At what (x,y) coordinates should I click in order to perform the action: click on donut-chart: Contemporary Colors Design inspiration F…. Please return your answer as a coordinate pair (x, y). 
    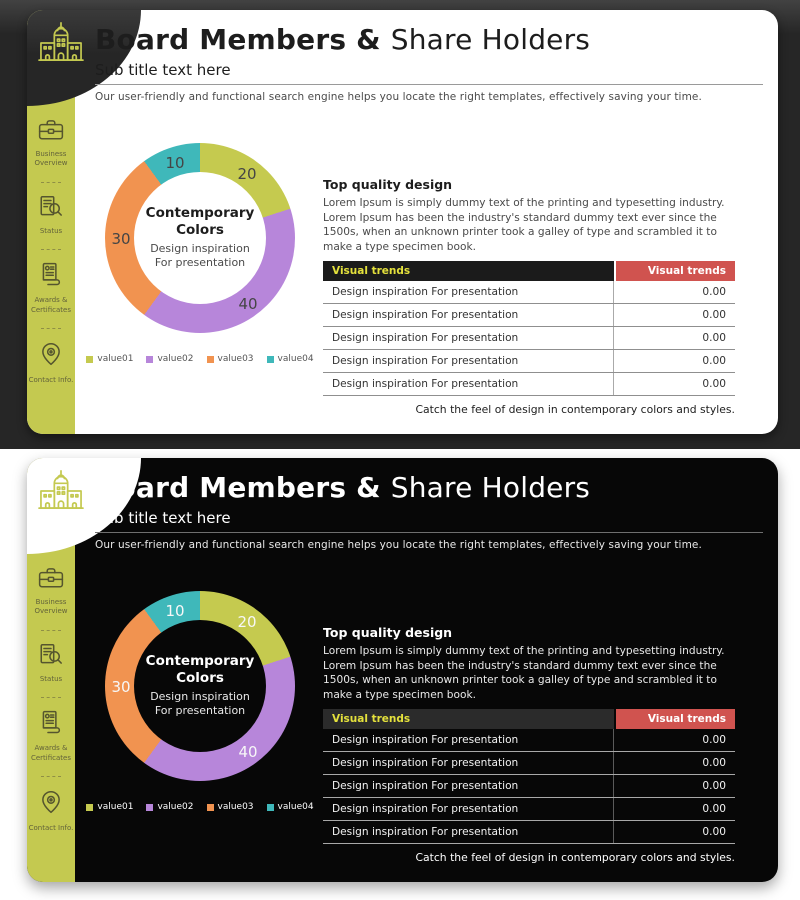
    Looking at the image, I should click on (200, 238).